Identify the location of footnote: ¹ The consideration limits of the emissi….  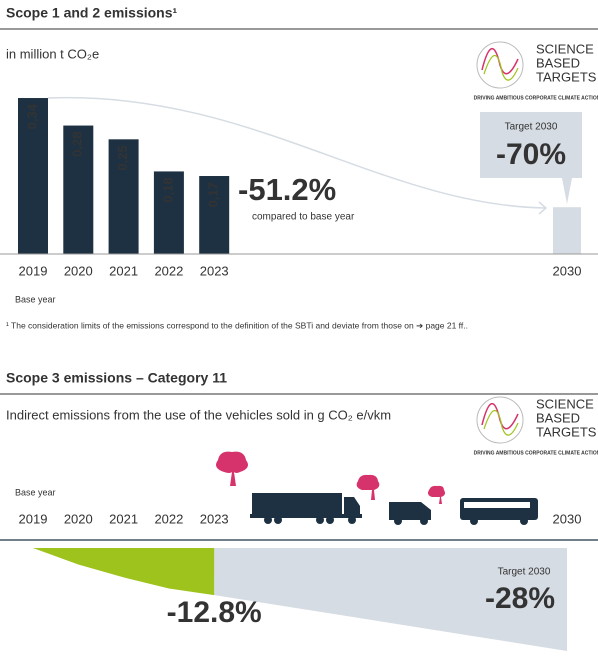
(237, 325).